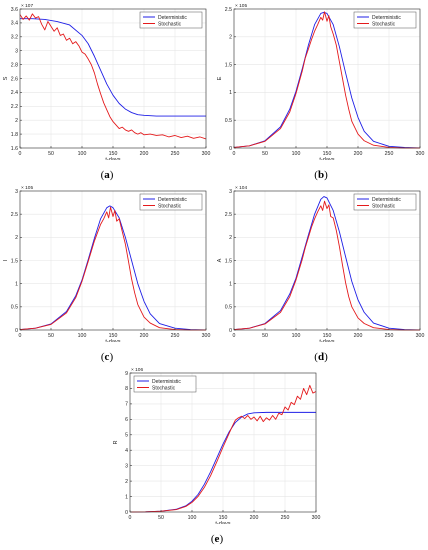 Image resolution: width=428 pixels, height=550 pixels. I want to click on panel-caption-c: (c), so click(107, 357).